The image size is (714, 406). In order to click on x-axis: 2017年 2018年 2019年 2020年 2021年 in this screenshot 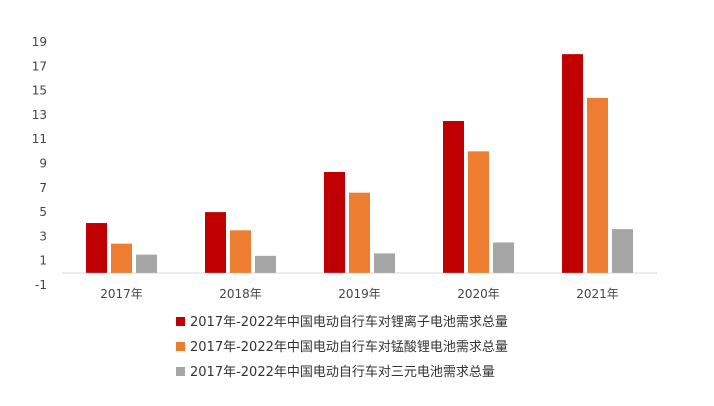, I will do `click(359, 294)`.